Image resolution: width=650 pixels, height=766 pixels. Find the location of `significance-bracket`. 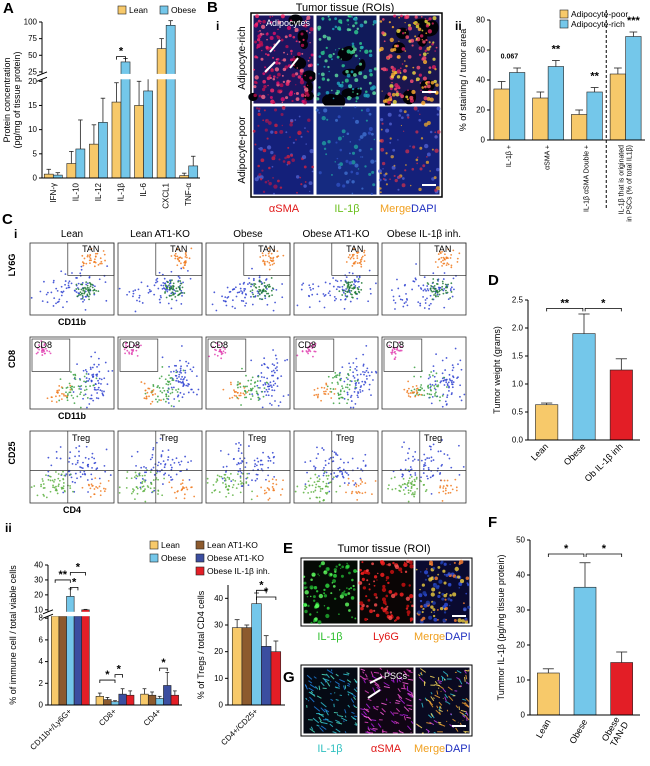

significance-bracket is located at coordinates (77, 574).